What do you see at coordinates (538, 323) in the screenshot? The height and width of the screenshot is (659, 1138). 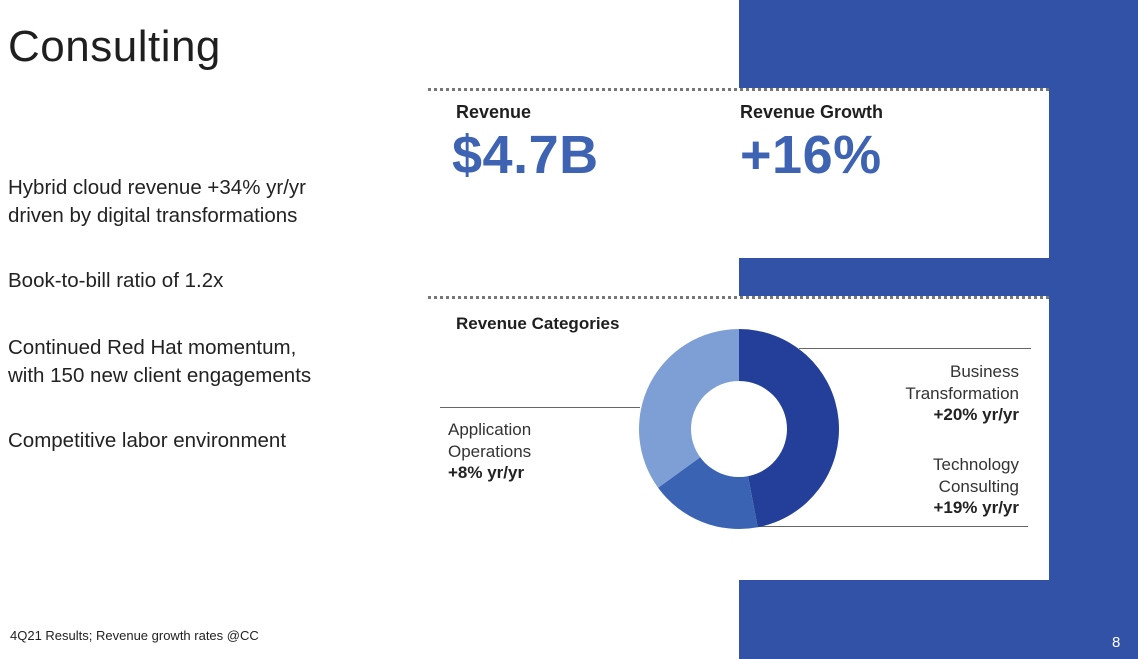 I see `categories-title: Revenue Categories` at bounding box center [538, 323].